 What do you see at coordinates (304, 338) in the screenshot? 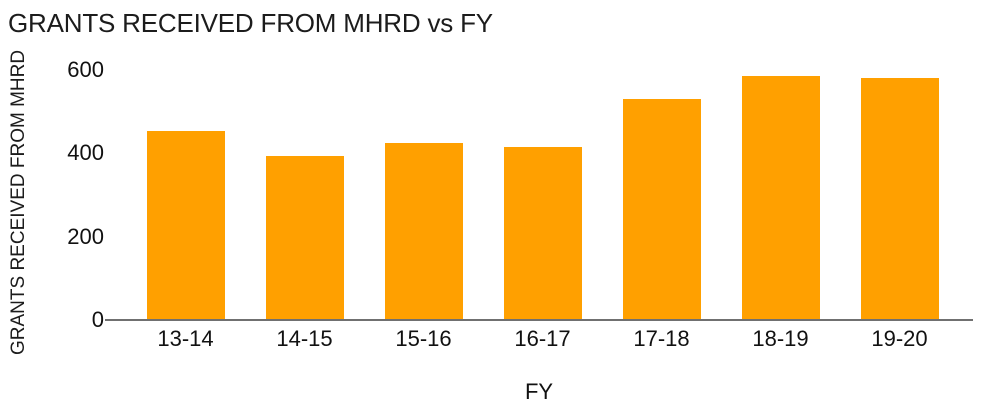
I see `x-tick-label-14-15: 14-15` at bounding box center [304, 338].